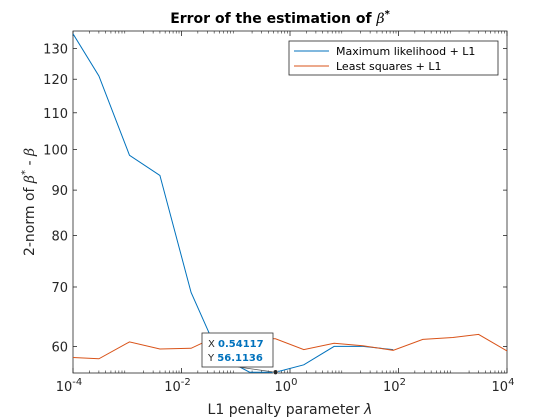  I want to click on y-tick-label: 100, so click(55, 151).